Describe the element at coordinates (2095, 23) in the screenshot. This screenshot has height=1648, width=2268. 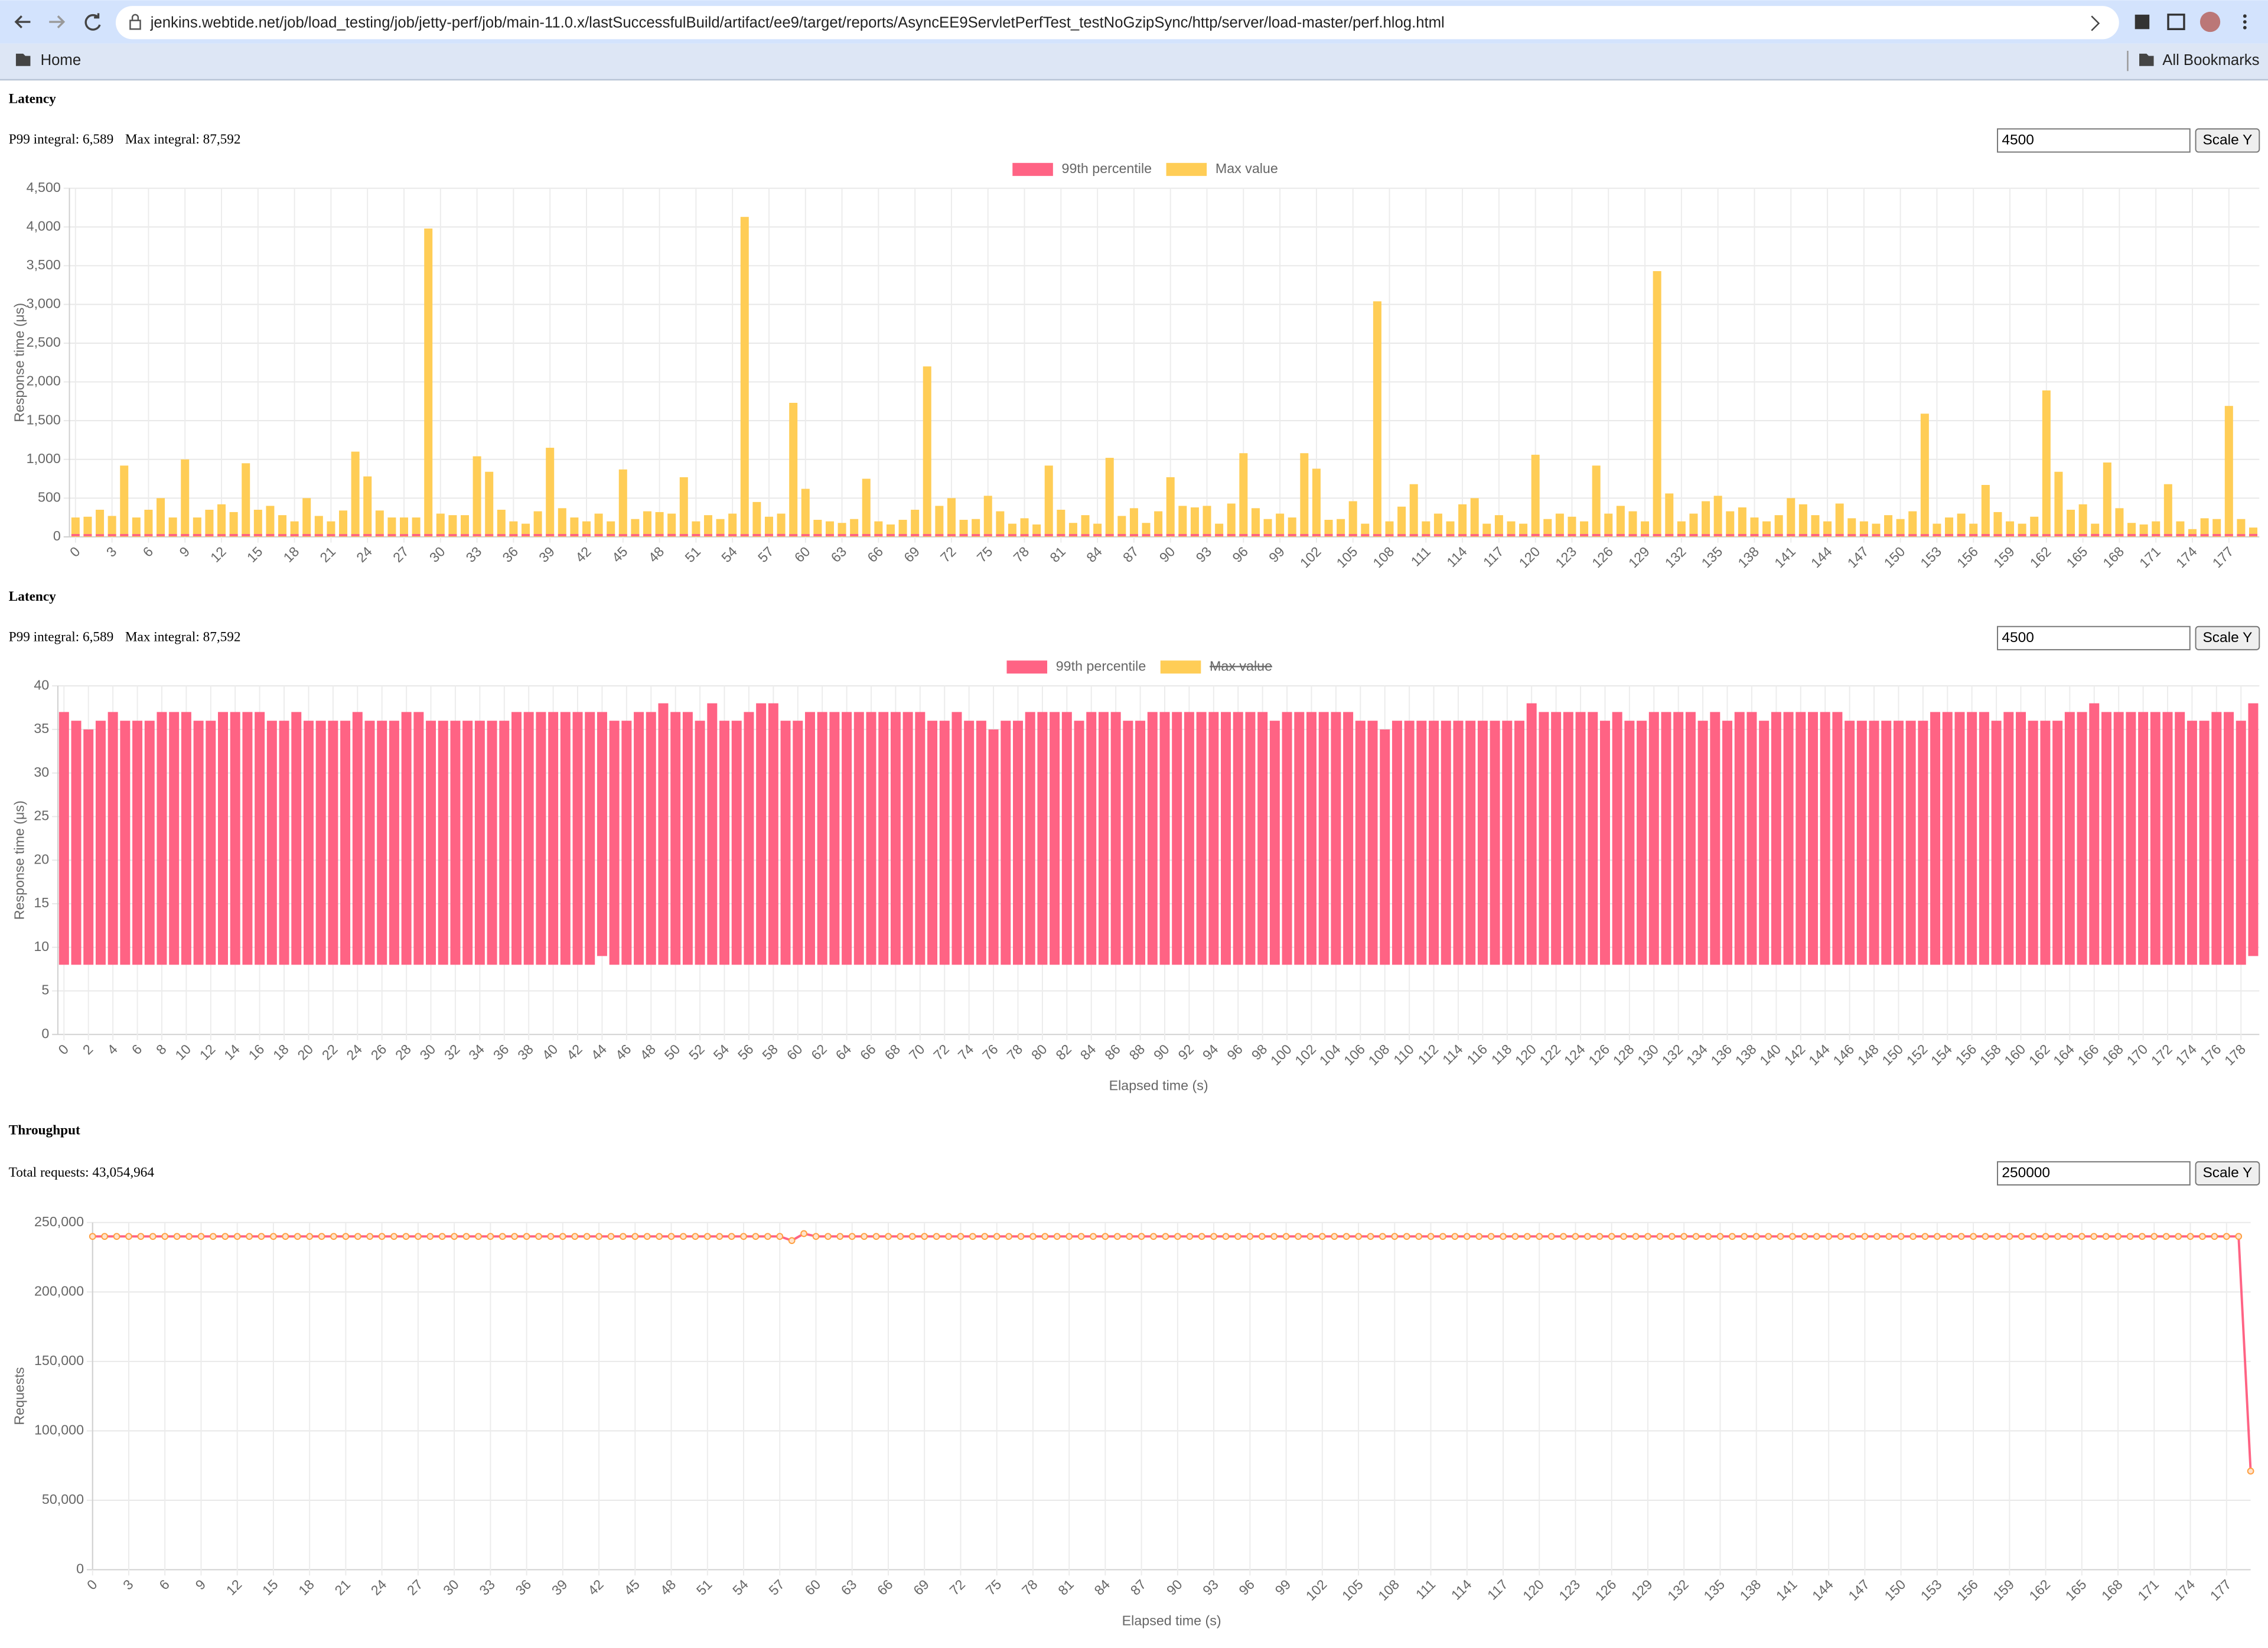
I see `bookmark-star` at that location.